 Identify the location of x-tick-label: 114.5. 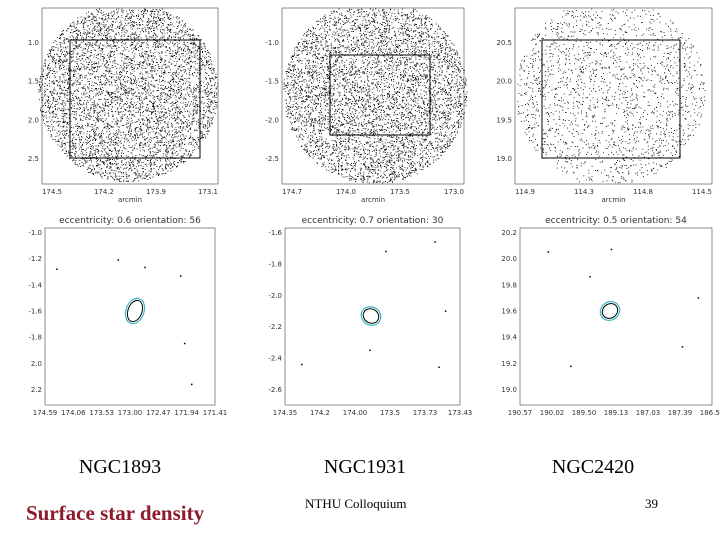
(702, 192).